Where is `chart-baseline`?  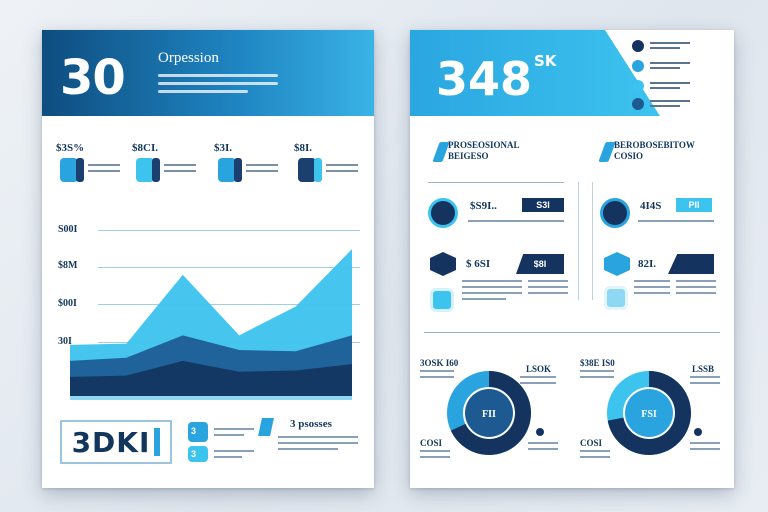 chart-baseline is located at coordinates (211, 398).